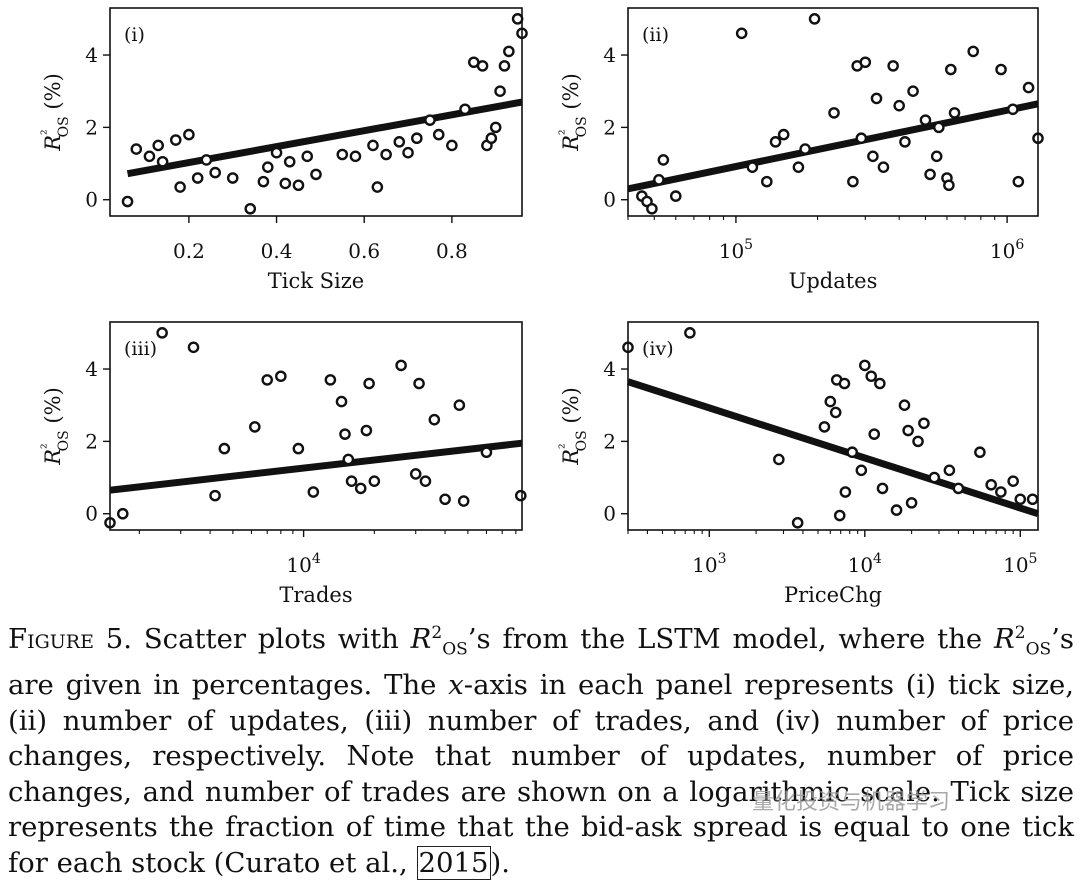 The image size is (1080, 881). Describe the element at coordinates (1007, 250) in the screenshot. I see `x-tick-label: 10⁶` at that location.